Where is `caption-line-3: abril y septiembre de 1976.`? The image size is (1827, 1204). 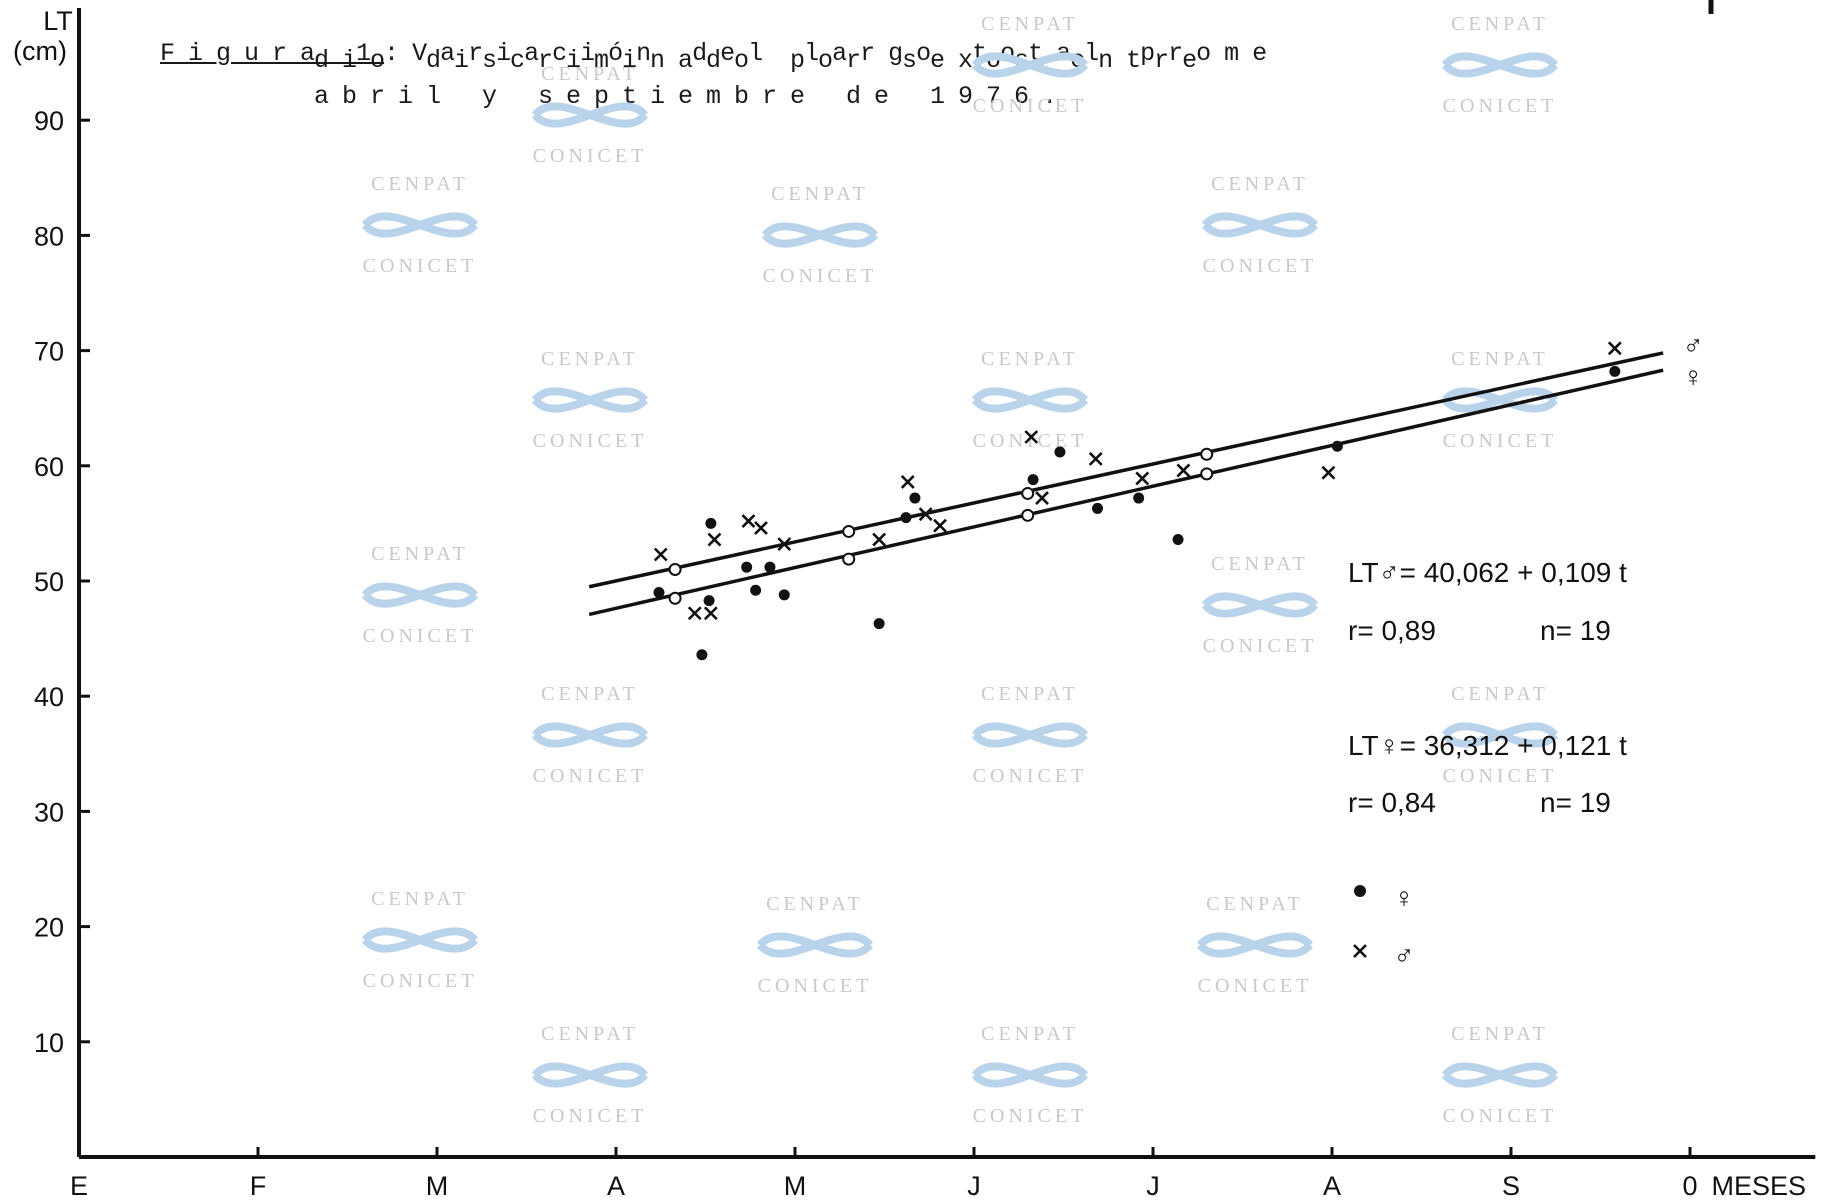 caption-line-3: abril y septiembre de 1976. is located at coordinates (692, 96).